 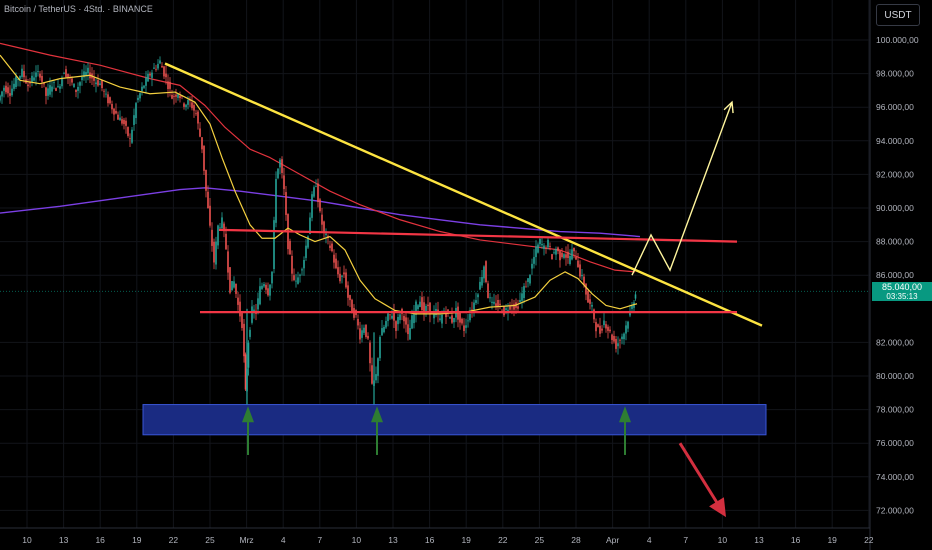 I want to click on x-tick-label: 4, so click(x=283, y=540).